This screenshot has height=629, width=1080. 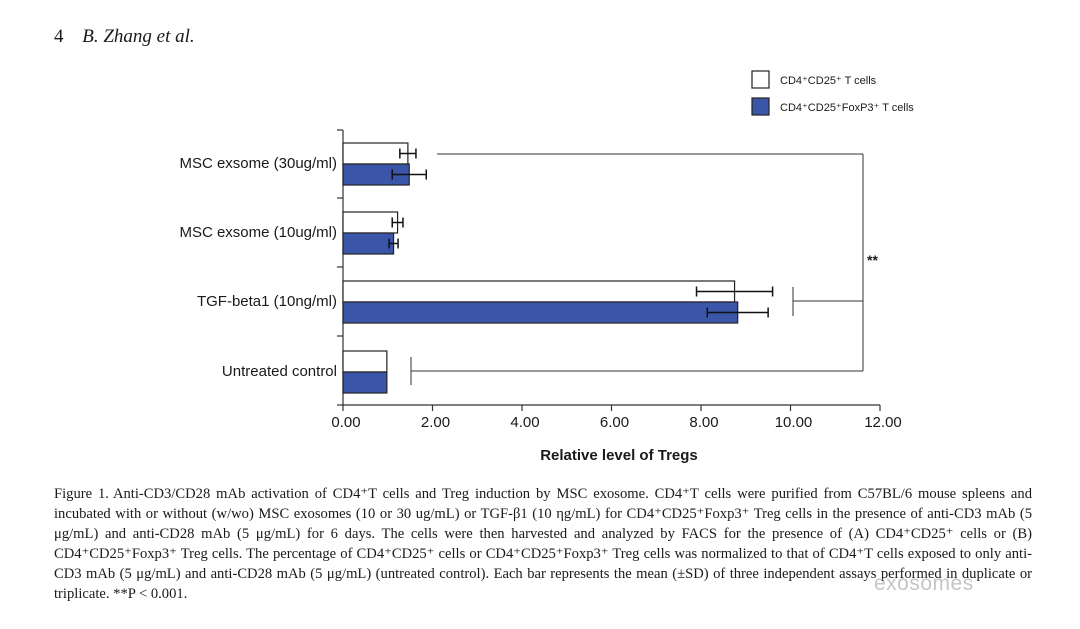 What do you see at coordinates (760, 79) in the screenshot?
I see `legend-swatch-cd25` at bounding box center [760, 79].